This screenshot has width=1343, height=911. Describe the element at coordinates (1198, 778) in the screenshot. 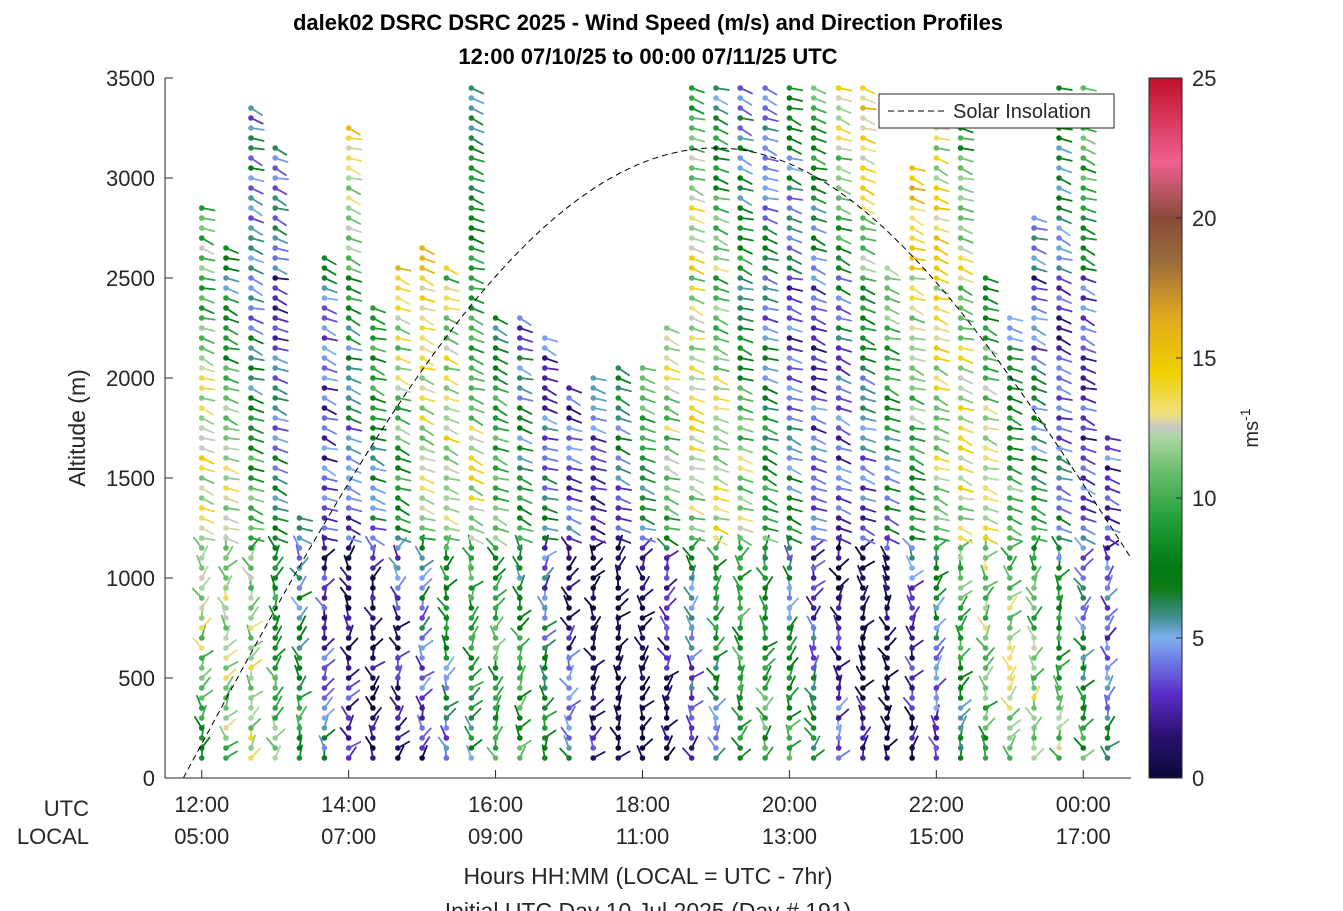

I see `colorbar-tick-label: 0` at that location.